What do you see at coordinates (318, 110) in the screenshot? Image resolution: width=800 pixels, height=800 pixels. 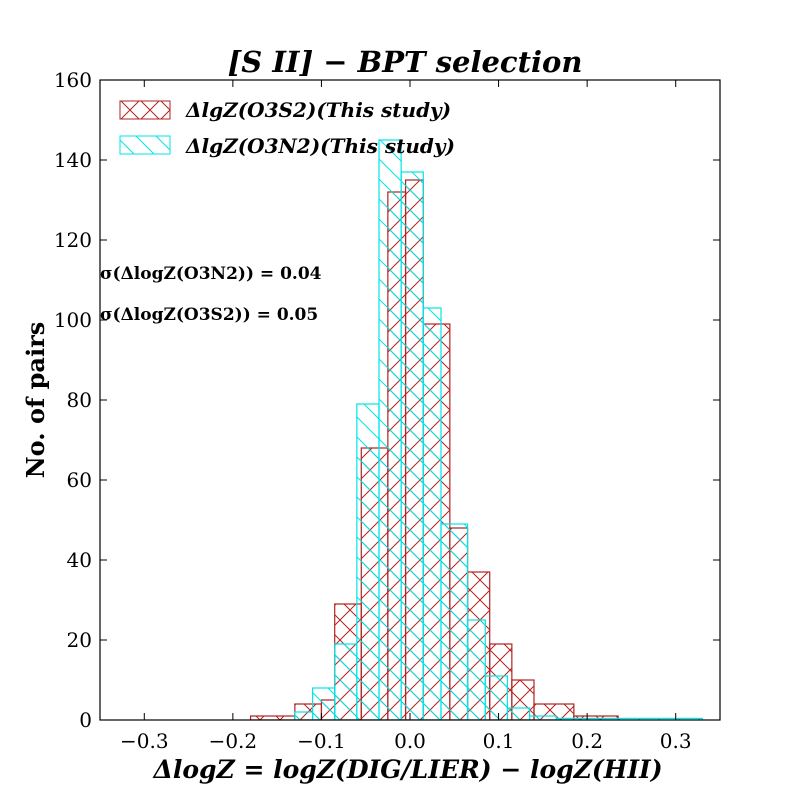 I see `legend-label-o3s2: ΔlgZ(O3S2)(This study)` at bounding box center [318, 110].